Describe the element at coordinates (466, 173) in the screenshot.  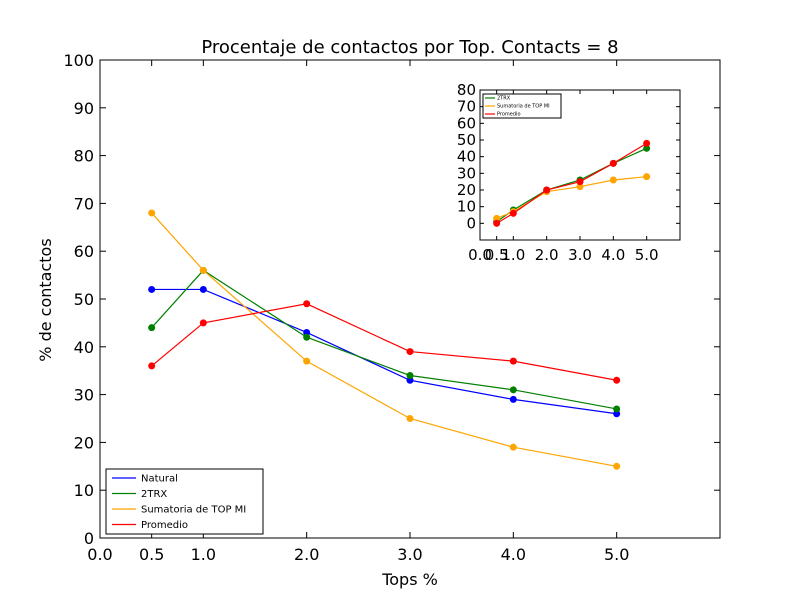
I see `inset-y-tick-label: 30` at that location.